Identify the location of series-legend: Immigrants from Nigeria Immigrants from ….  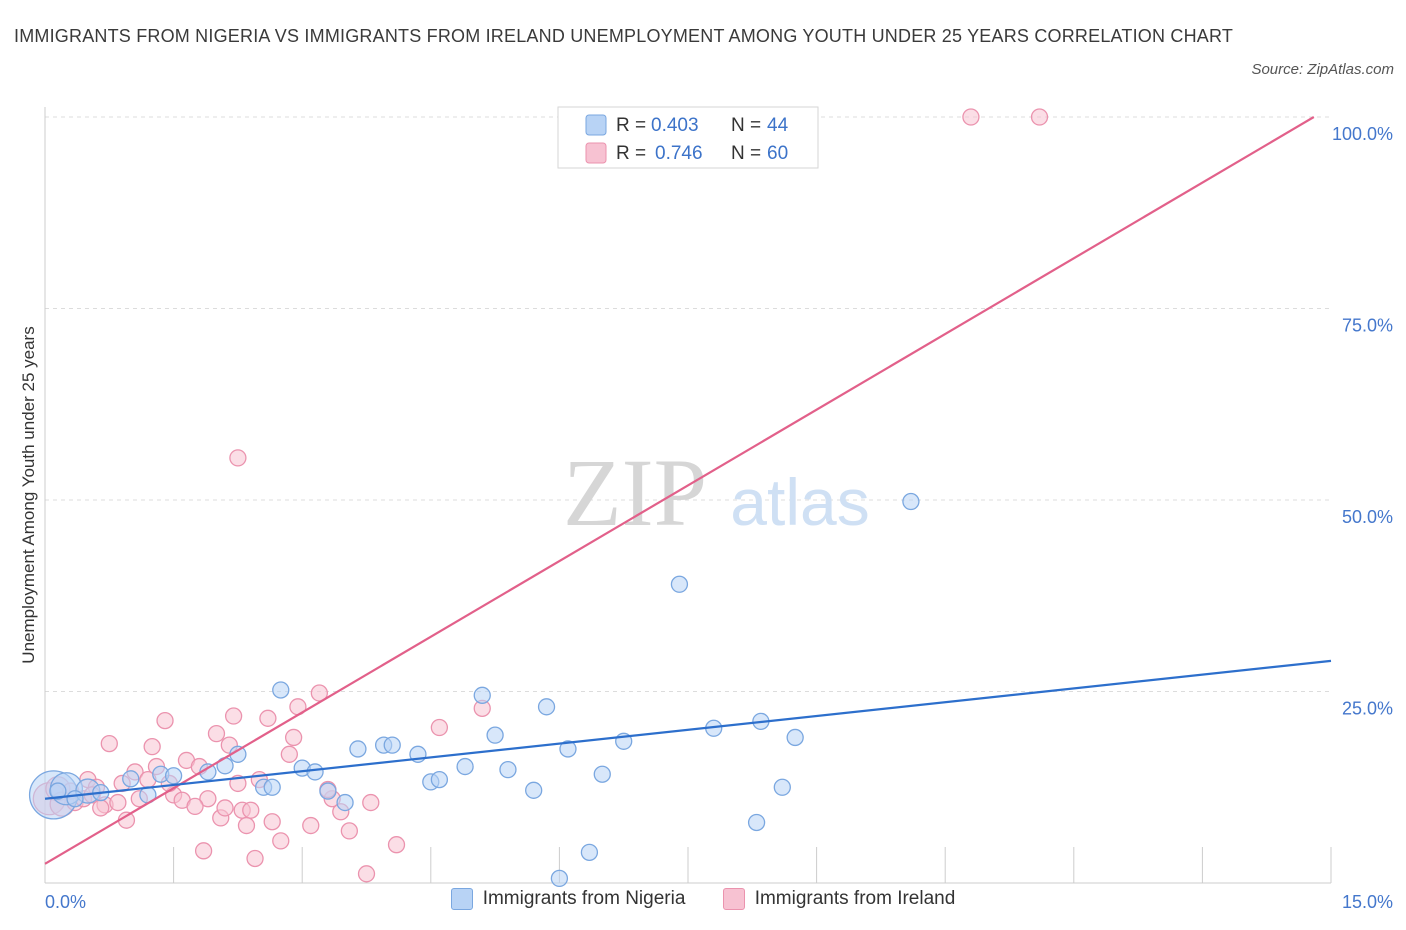
(703, 902).